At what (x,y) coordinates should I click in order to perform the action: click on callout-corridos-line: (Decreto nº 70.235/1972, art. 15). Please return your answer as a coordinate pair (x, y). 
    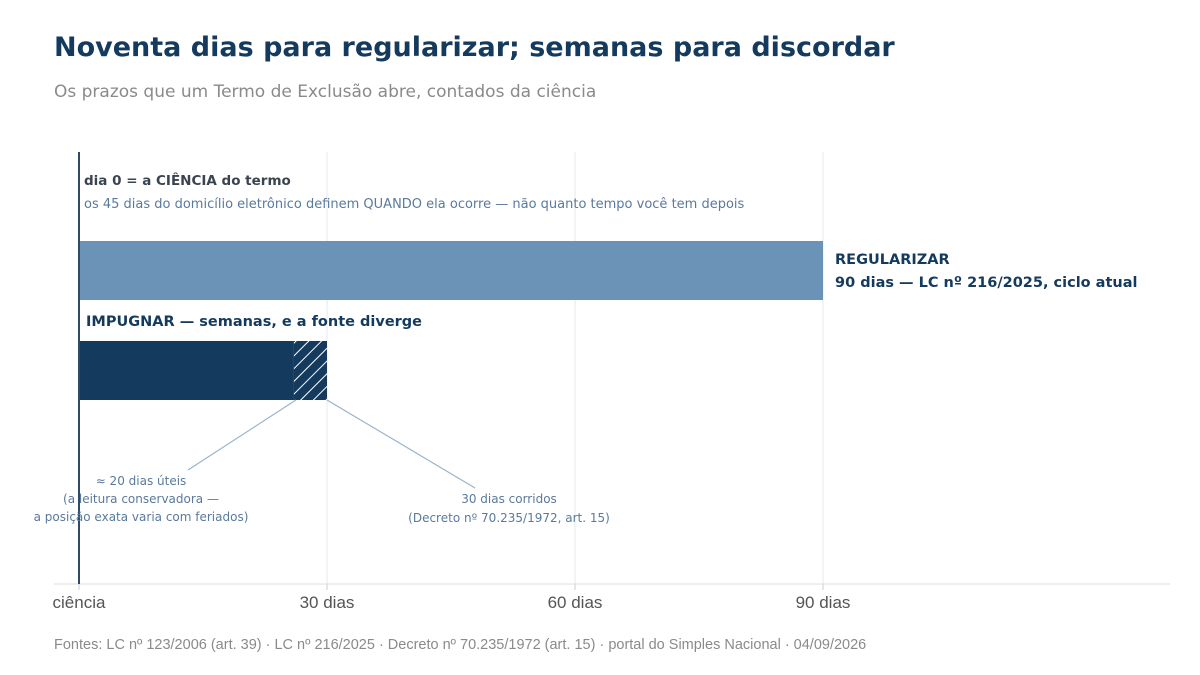
    Looking at the image, I should click on (509, 518).